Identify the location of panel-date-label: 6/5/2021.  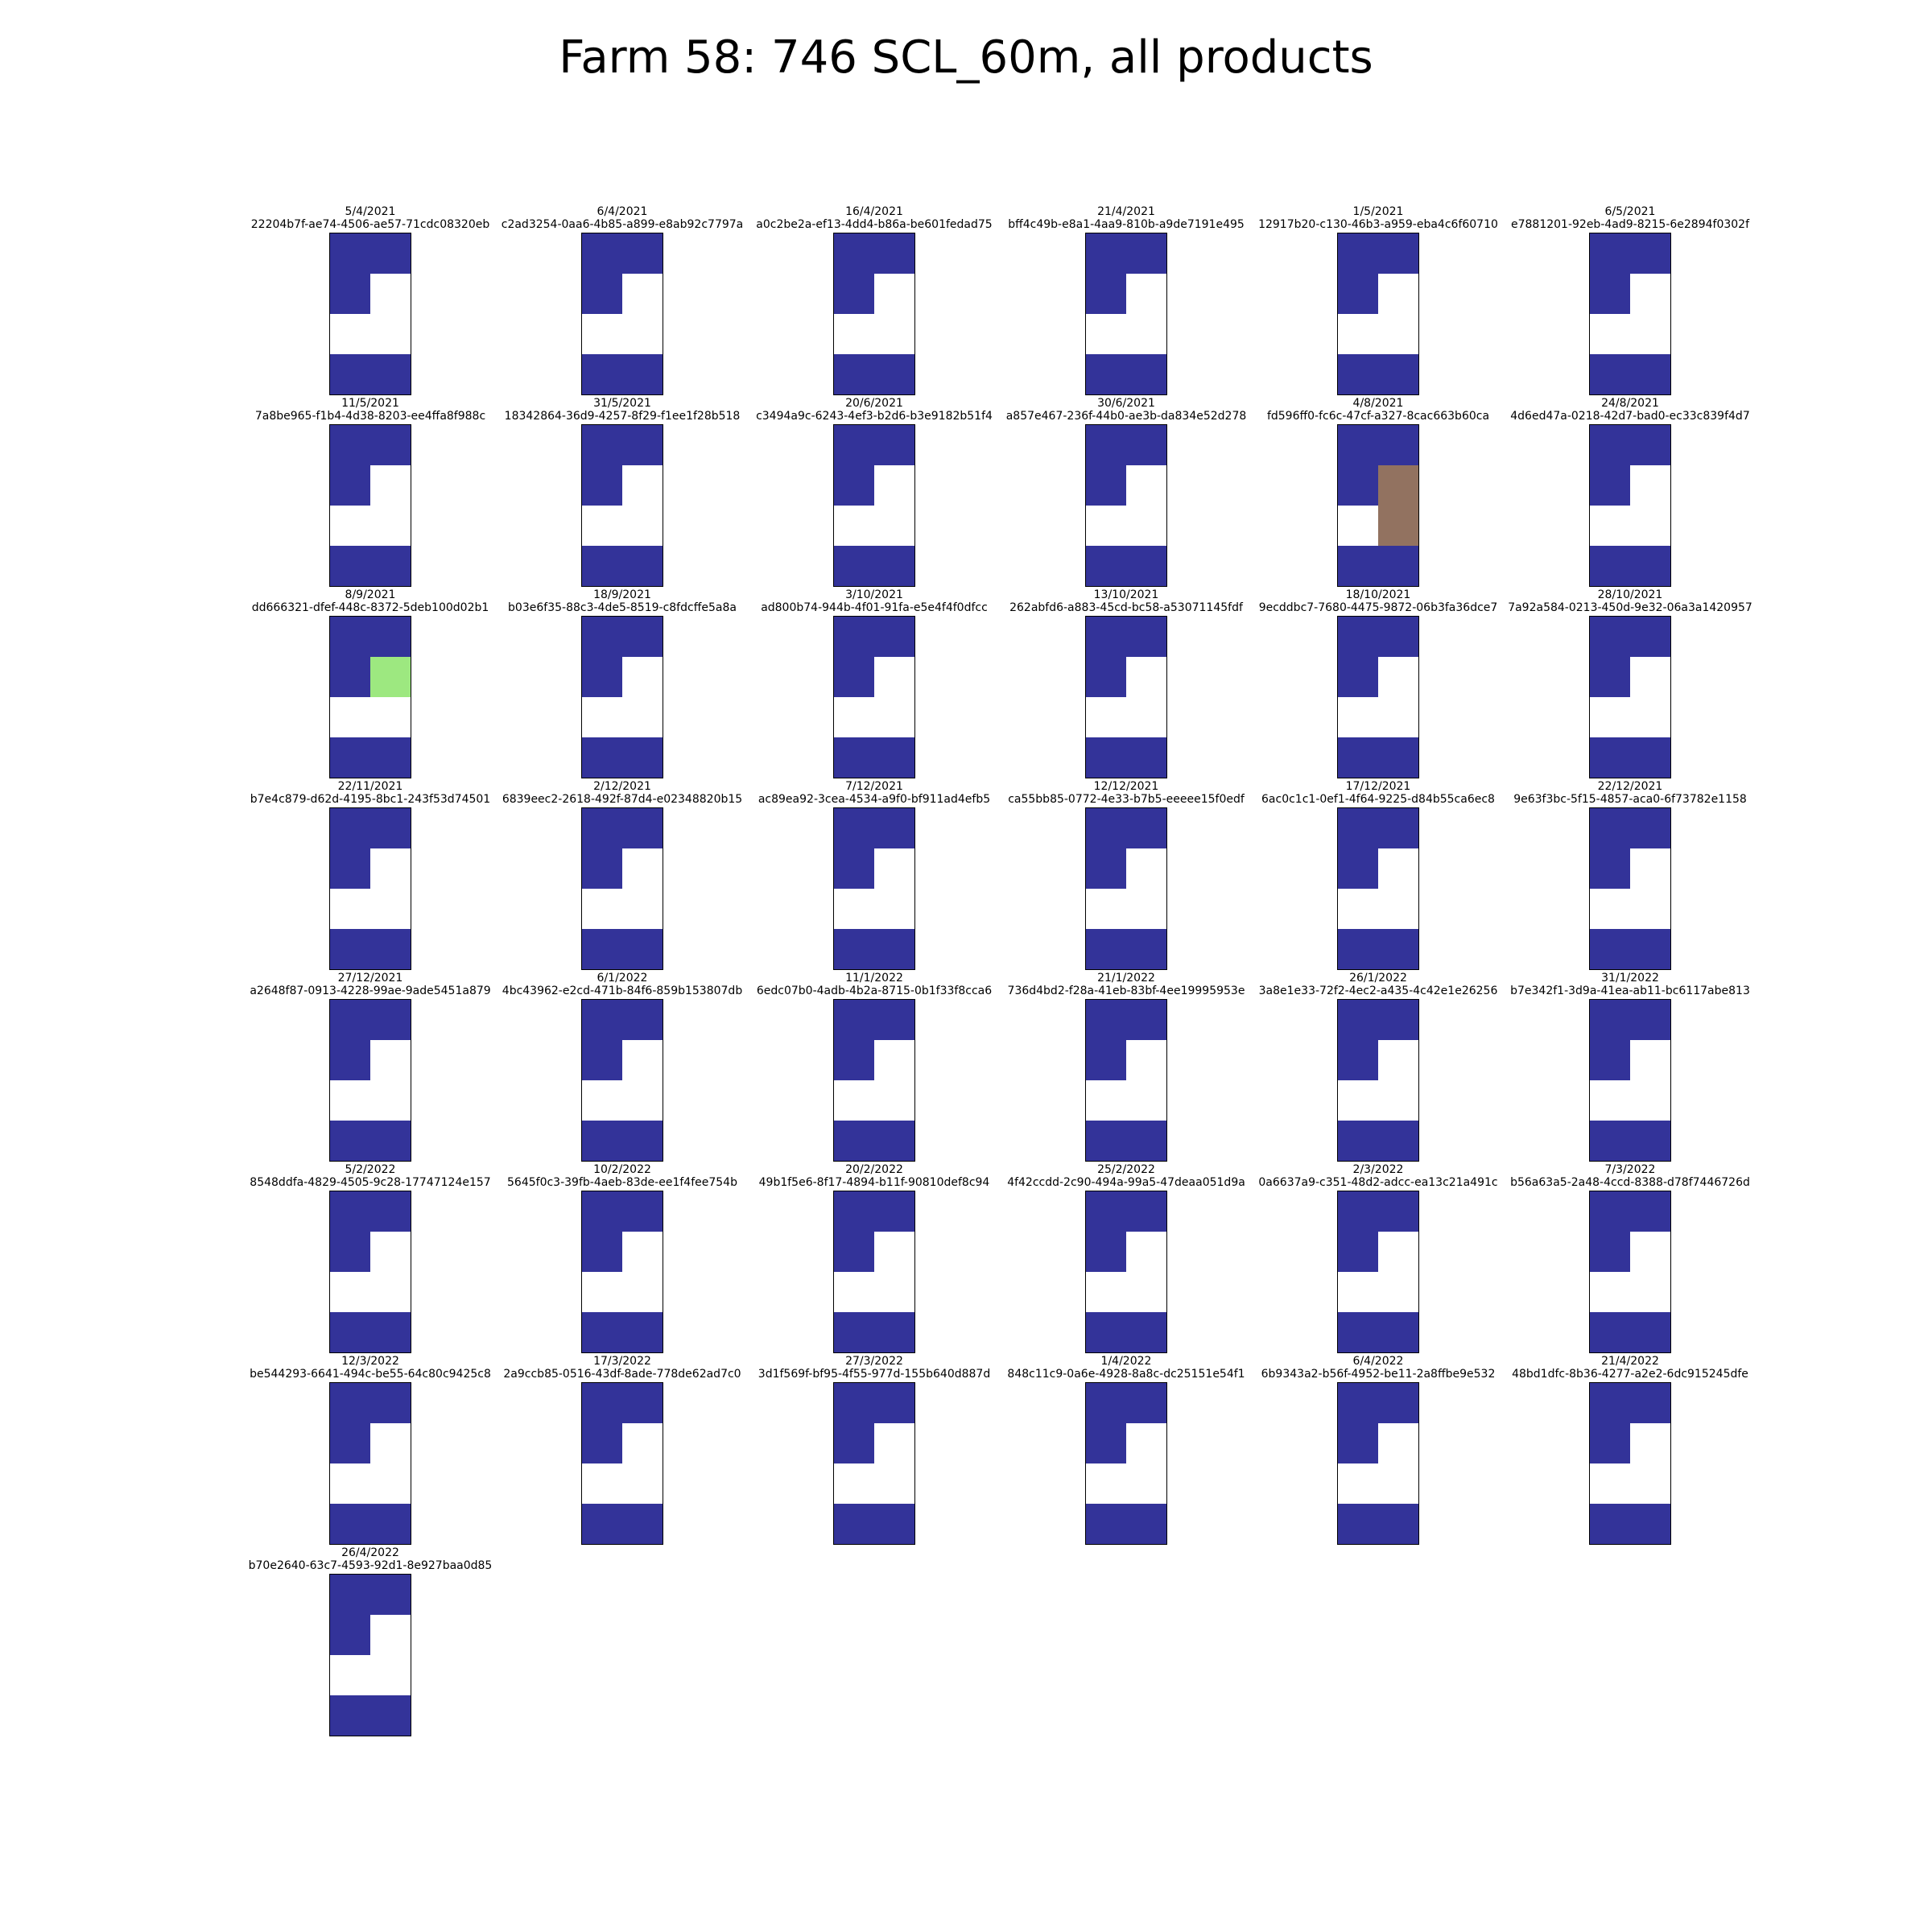
(1630, 211).